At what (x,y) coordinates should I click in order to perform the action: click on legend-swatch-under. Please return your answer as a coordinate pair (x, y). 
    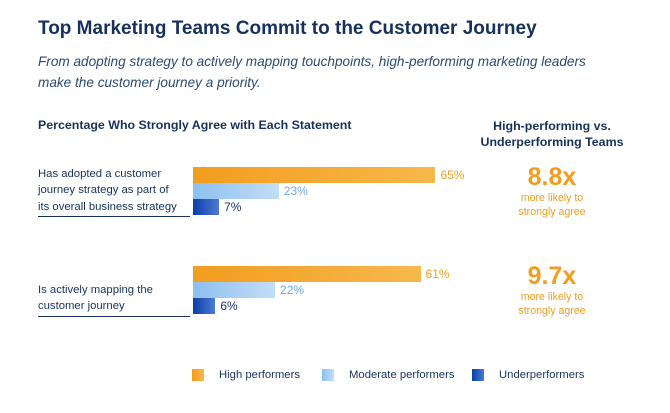
    Looking at the image, I should click on (478, 375).